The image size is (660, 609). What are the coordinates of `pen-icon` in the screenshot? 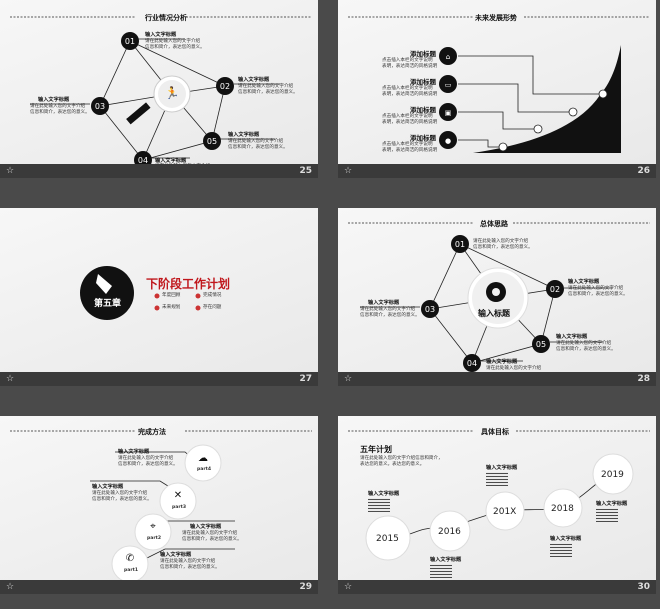 It's located at (104, 284).